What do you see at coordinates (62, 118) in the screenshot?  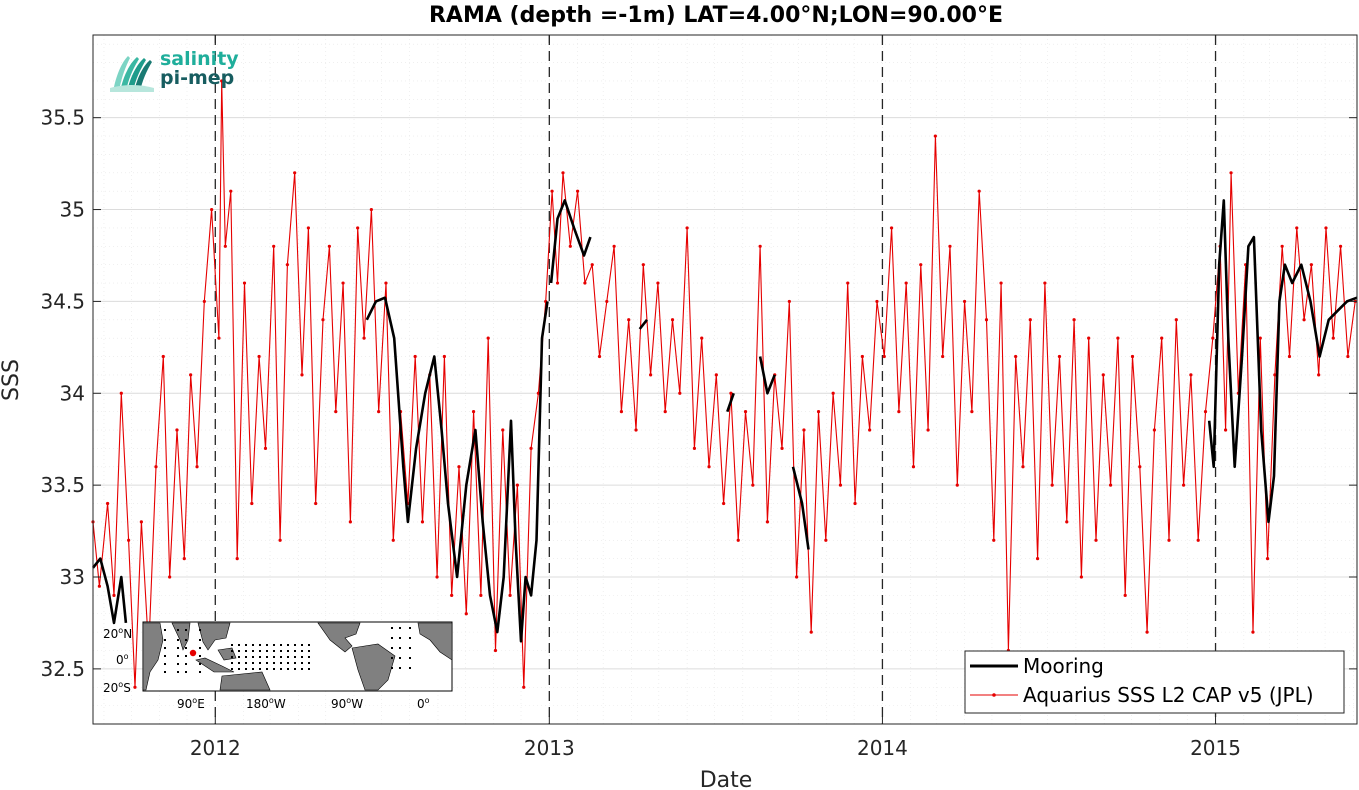 I see `y-tick-label: 35.5` at bounding box center [62, 118].